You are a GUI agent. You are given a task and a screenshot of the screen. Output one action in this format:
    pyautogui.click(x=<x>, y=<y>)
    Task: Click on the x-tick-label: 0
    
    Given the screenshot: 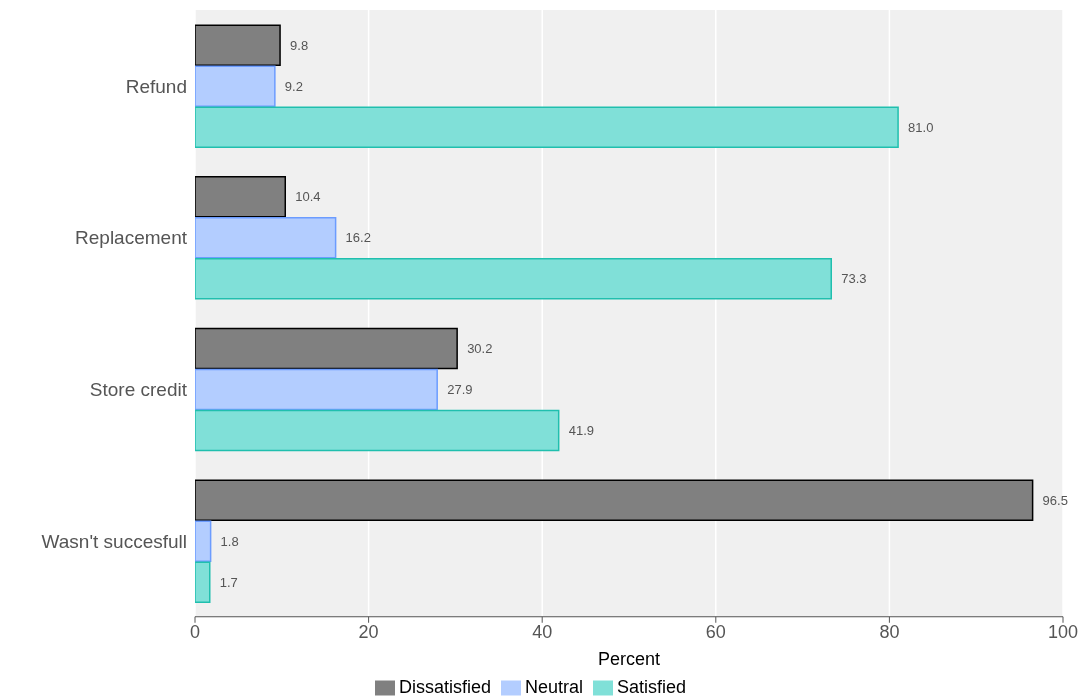 What is the action you would take?
    pyautogui.click(x=195, y=631)
    